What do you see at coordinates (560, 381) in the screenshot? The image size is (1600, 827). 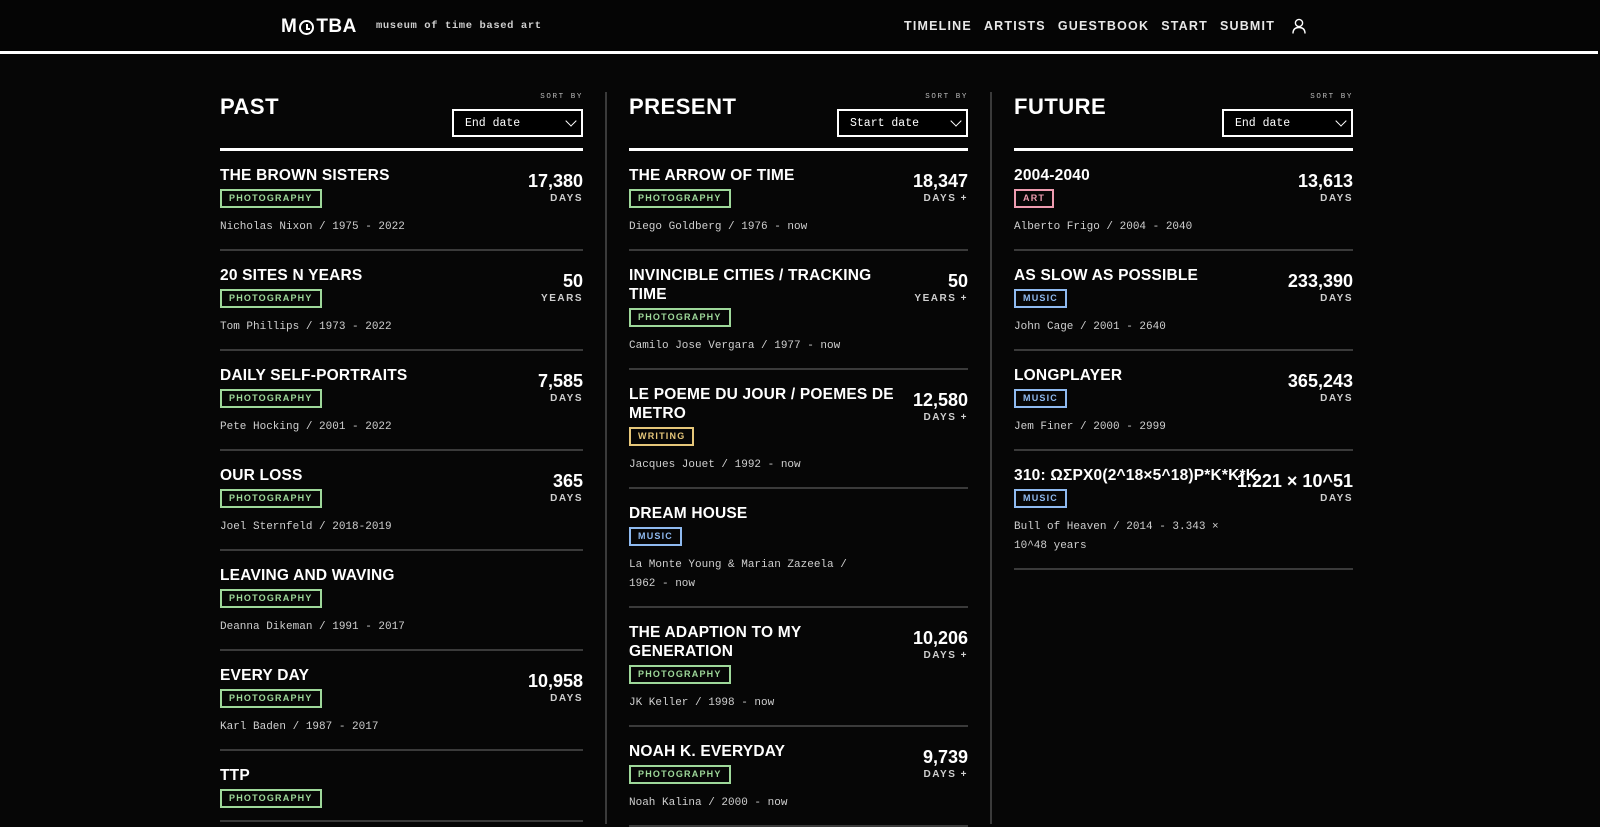 I see `duration-value: 7,585` at bounding box center [560, 381].